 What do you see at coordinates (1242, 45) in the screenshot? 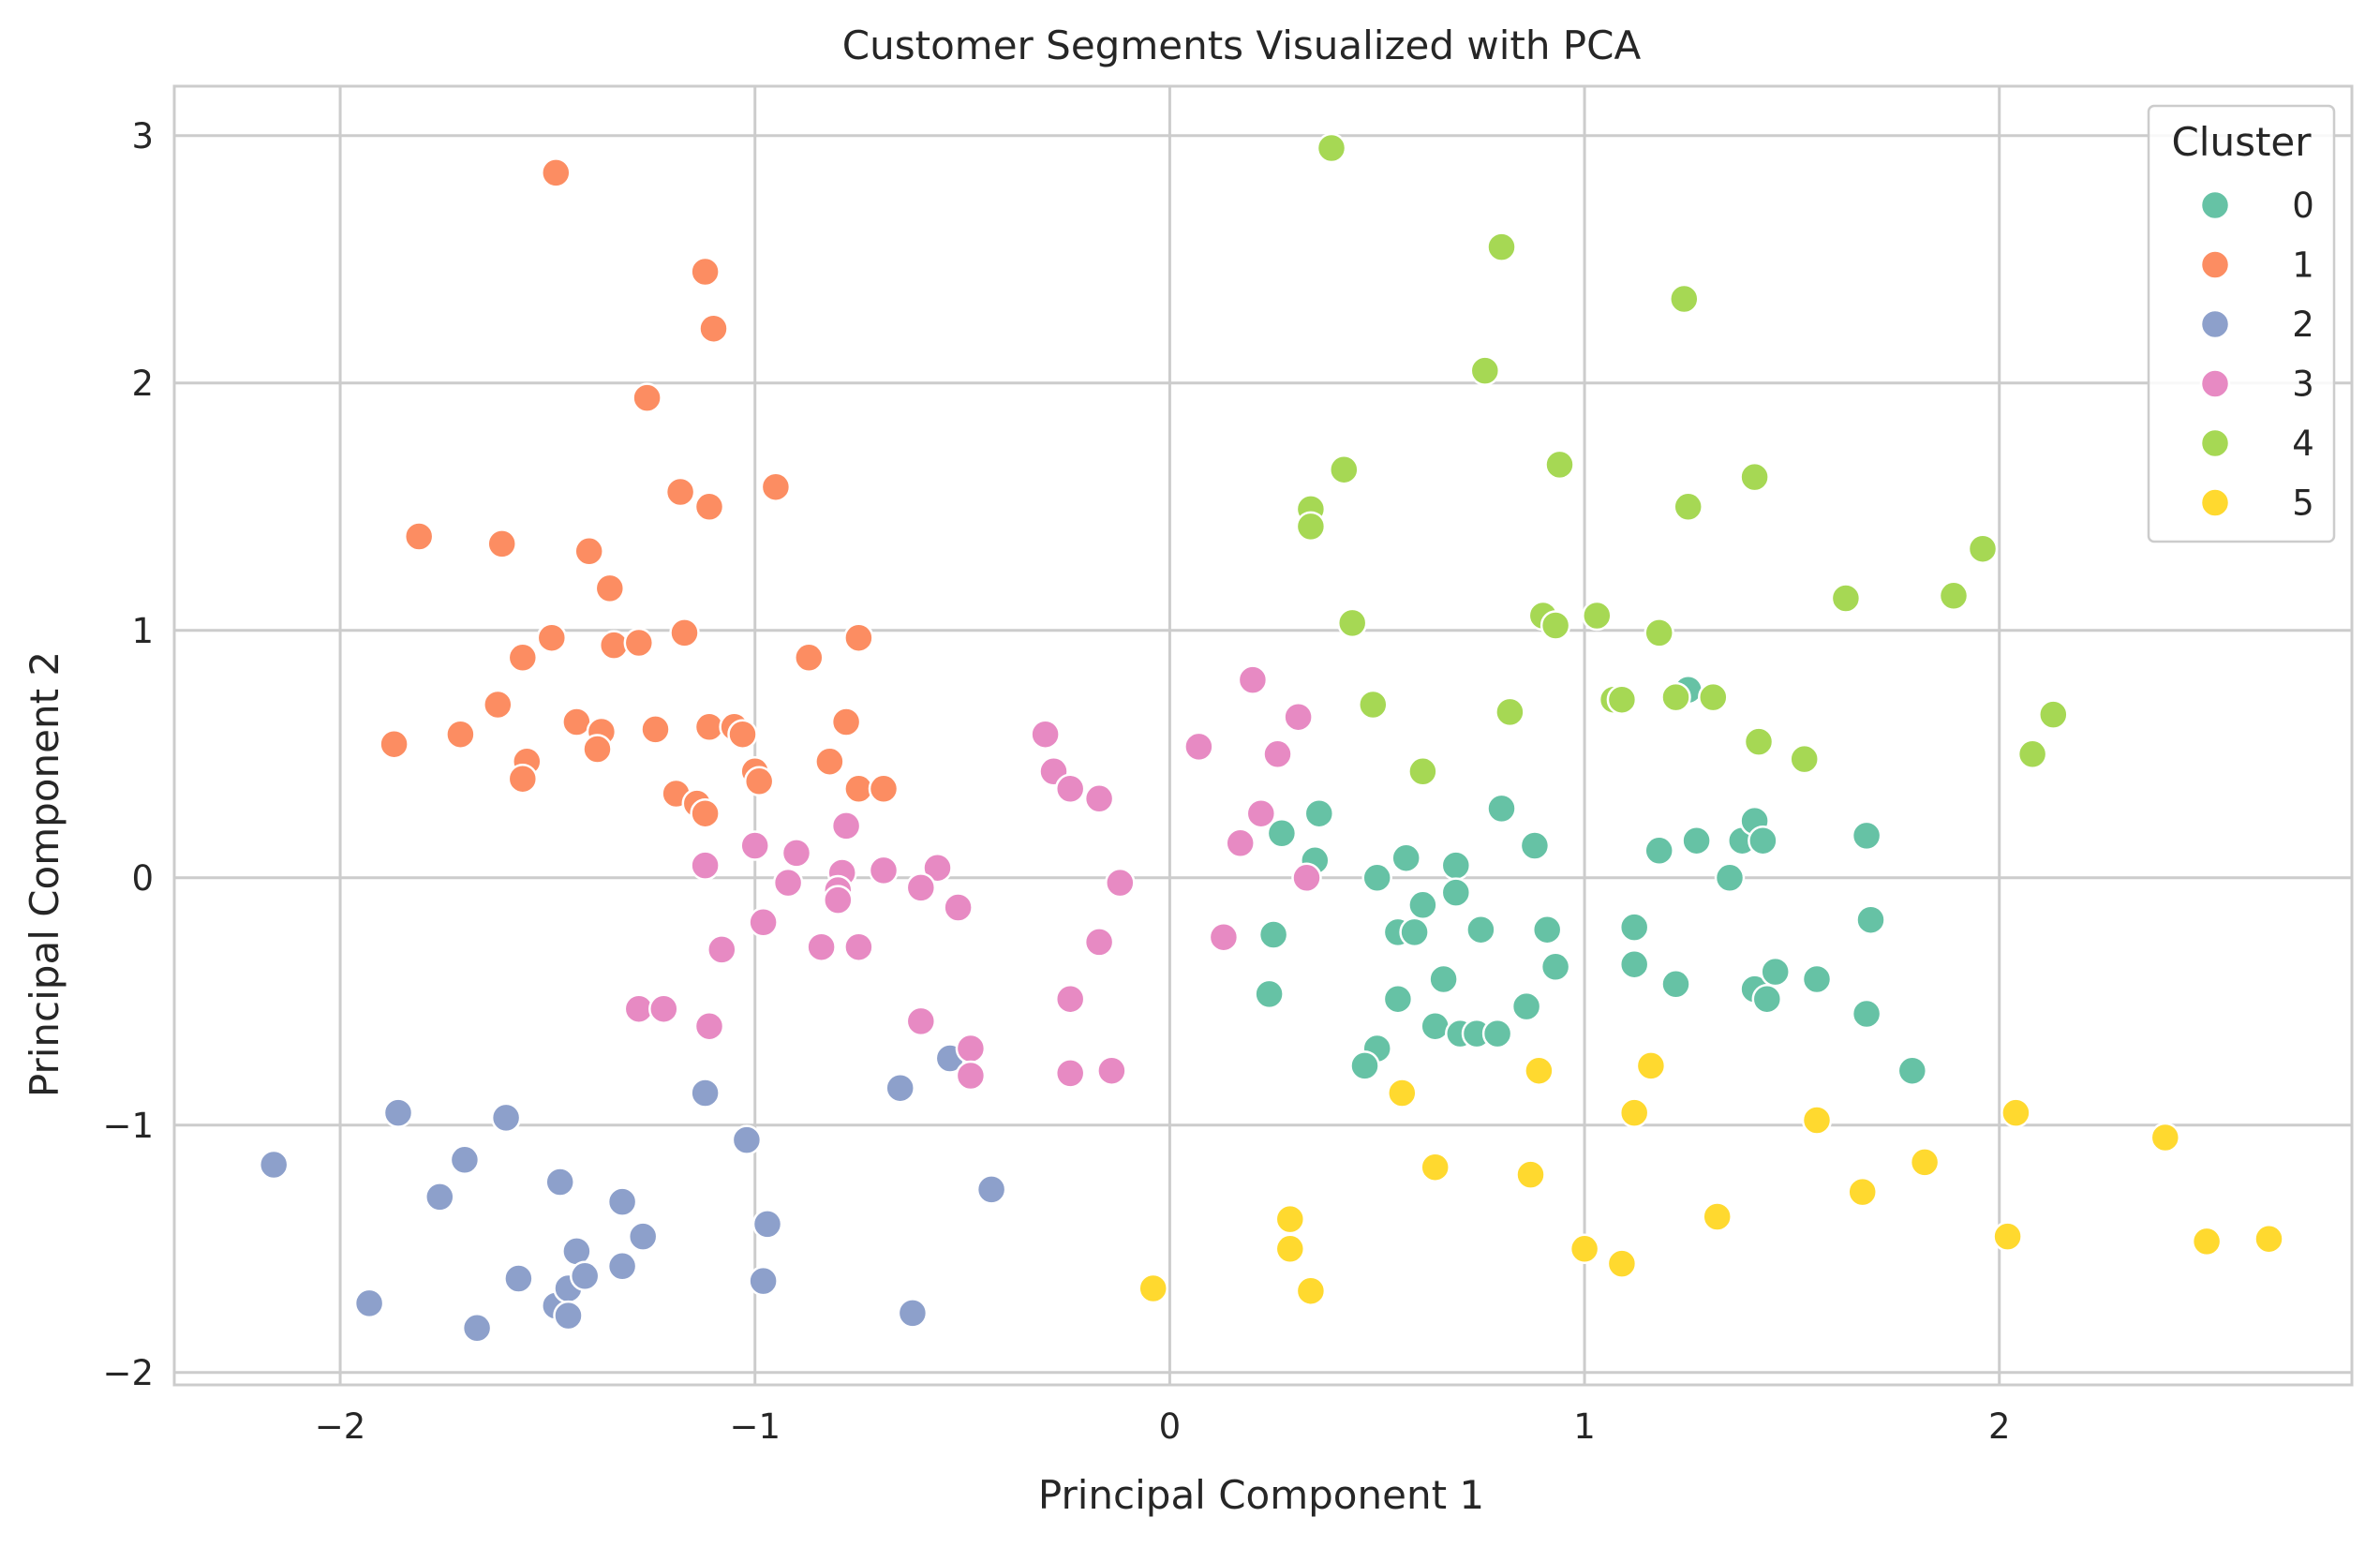
I see `chart-title: Customer Segments Visualized with PCA` at bounding box center [1242, 45].